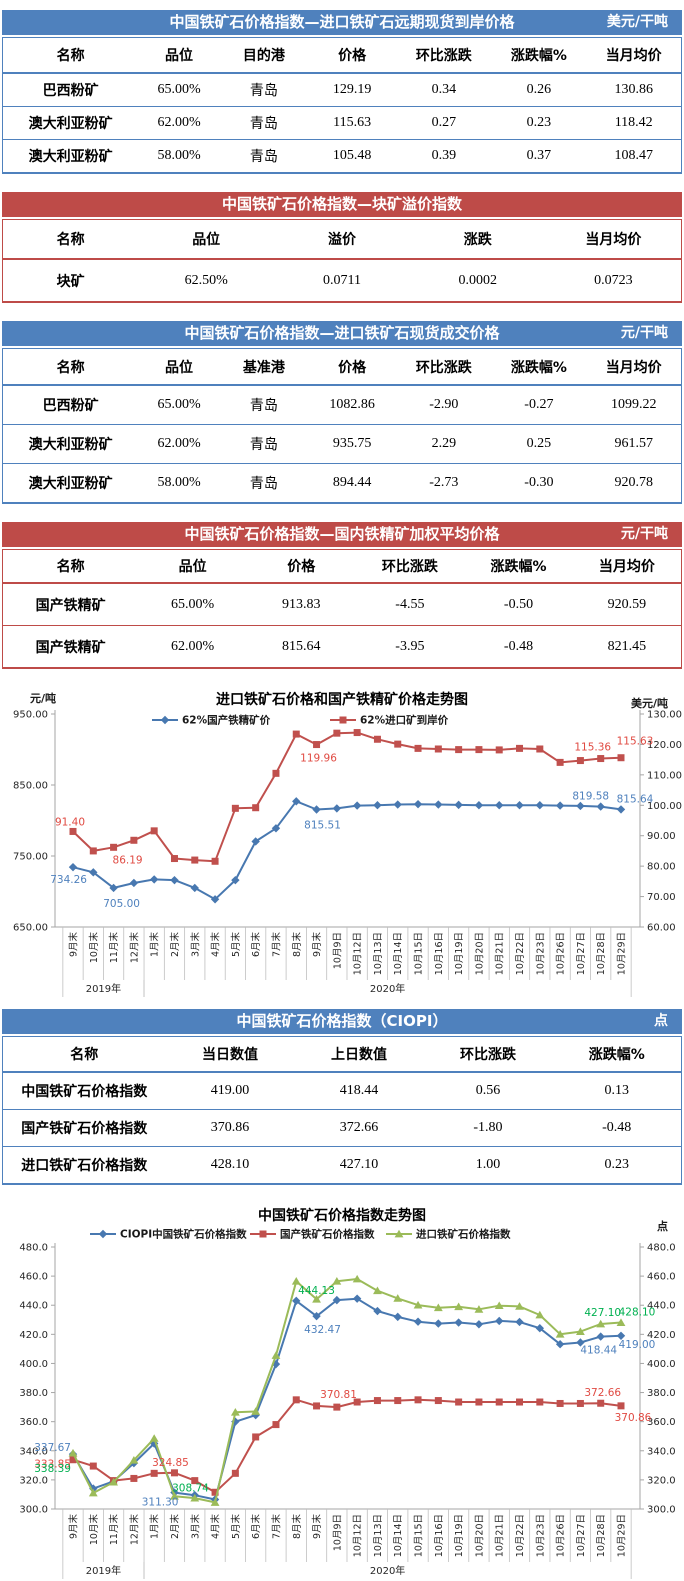  I want to click on value-cell: -0.27, so click(539, 405).